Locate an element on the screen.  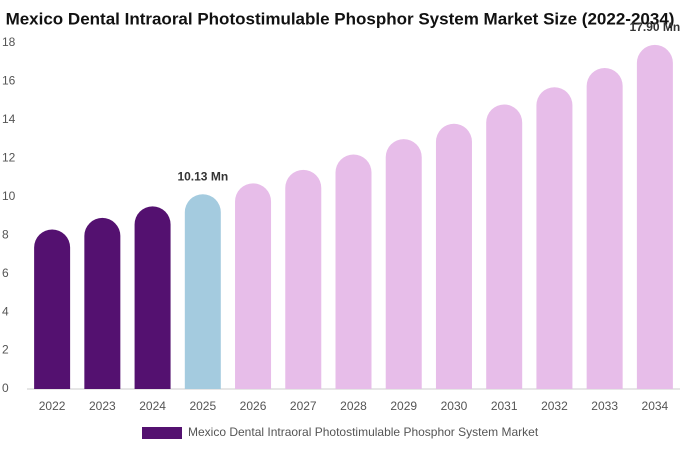
y-tick-label: 16 is located at coordinates (9, 81).